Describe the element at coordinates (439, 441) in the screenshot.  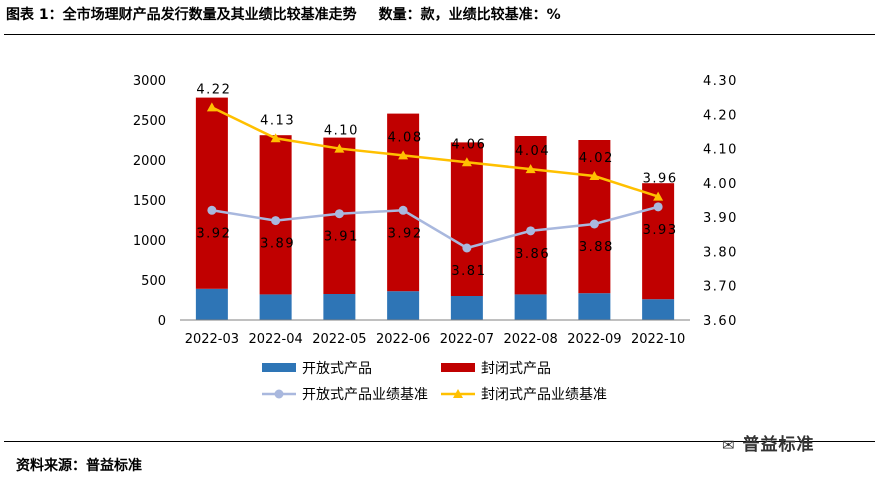
I see `bottom-rule` at that location.